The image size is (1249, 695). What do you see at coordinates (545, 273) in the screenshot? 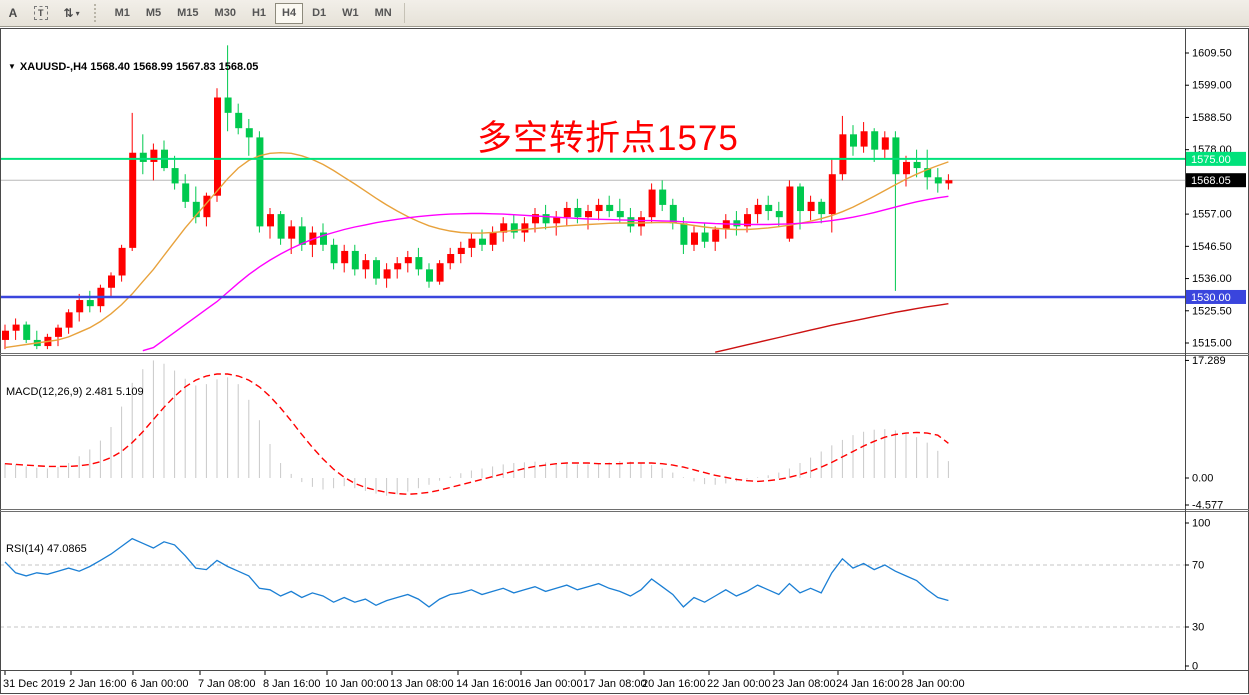
I see `ma-slow-line` at bounding box center [545, 273].